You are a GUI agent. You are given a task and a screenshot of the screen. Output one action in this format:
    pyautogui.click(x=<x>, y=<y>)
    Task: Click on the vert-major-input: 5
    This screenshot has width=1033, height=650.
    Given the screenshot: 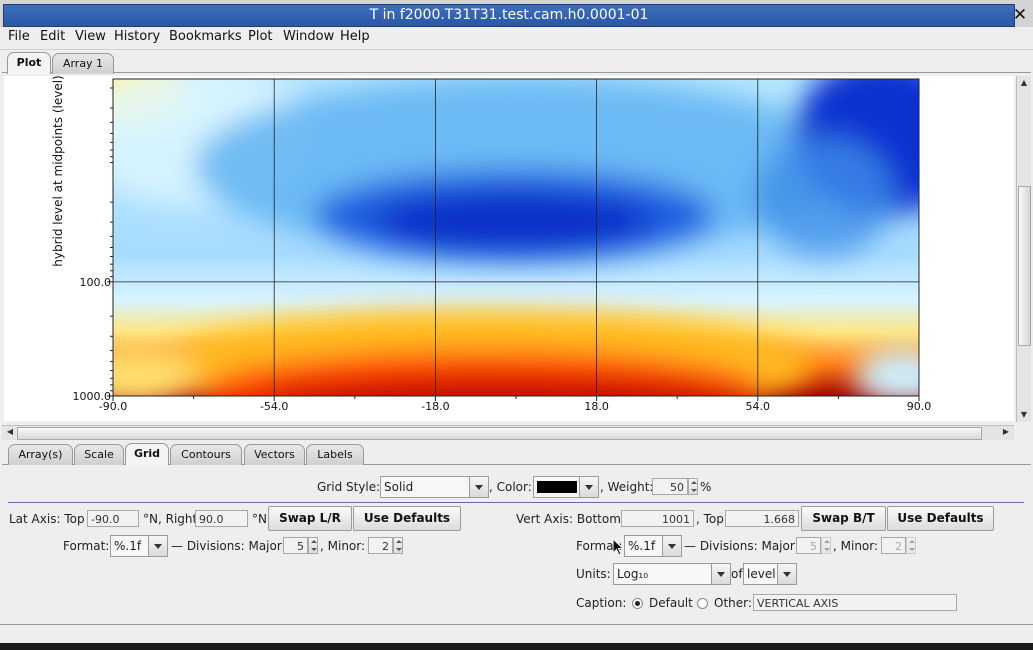 What is the action you would take?
    pyautogui.click(x=808, y=545)
    